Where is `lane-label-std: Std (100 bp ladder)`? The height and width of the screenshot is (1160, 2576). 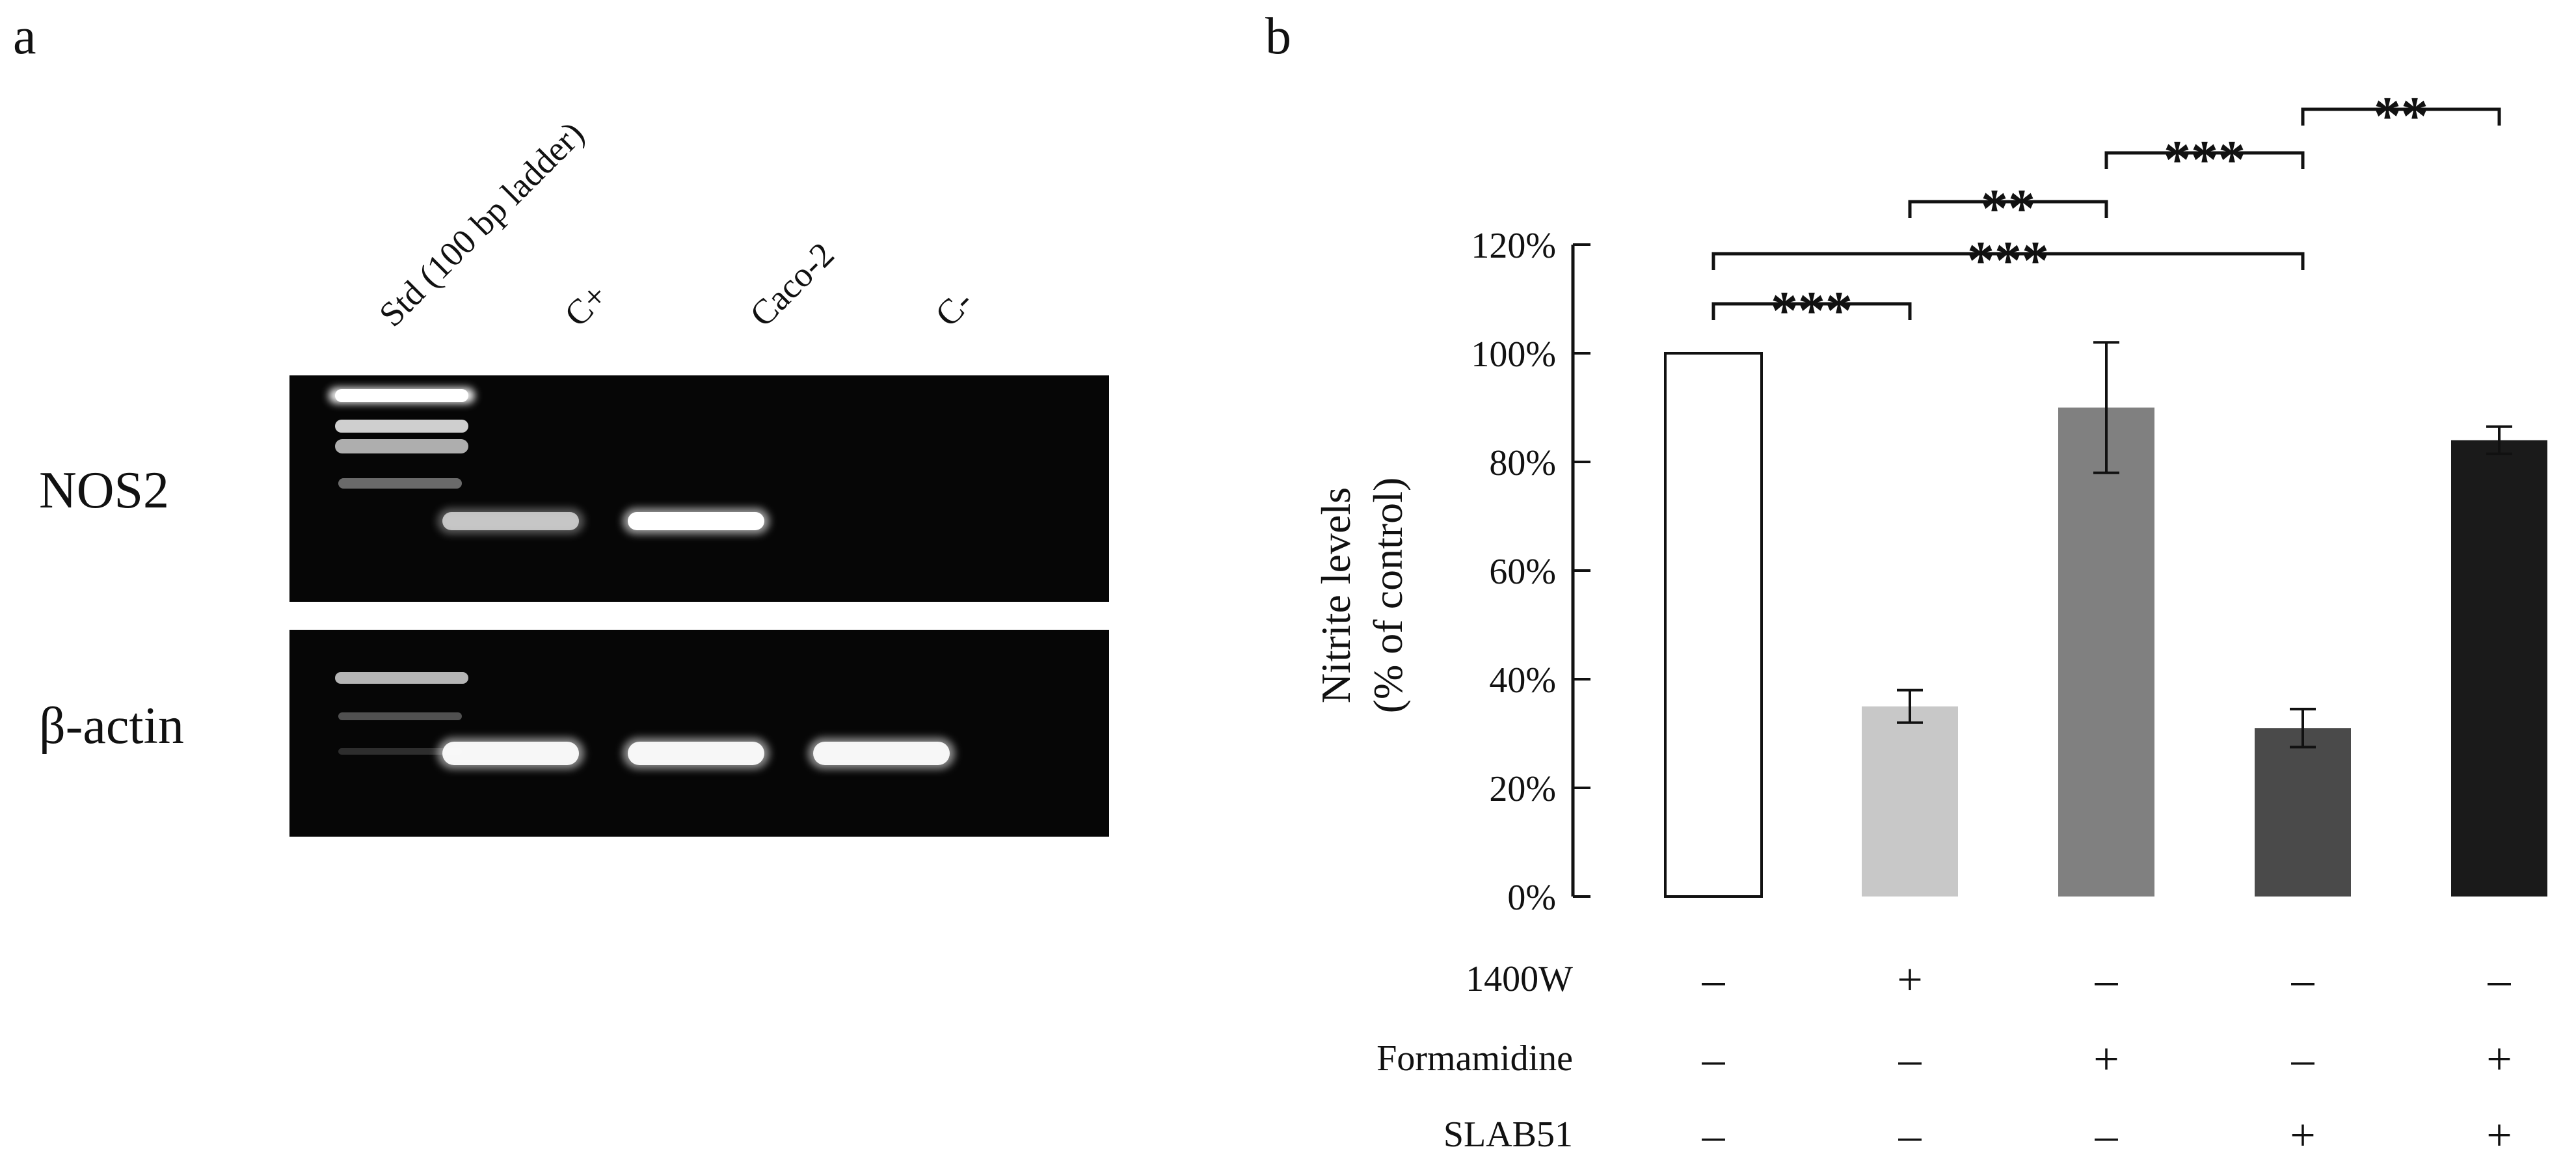
lane-label-std: Std (100 bp ladder) is located at coordinates (481, 224).